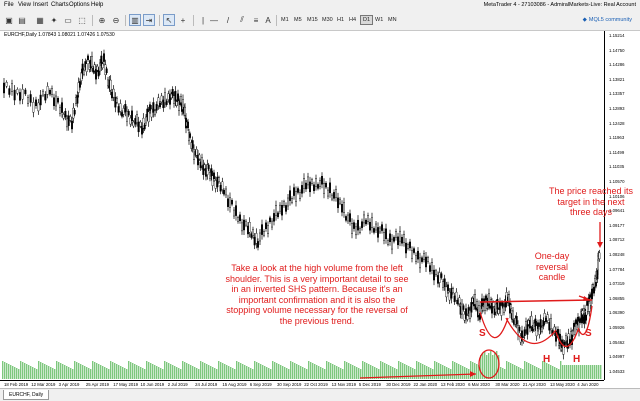 The height and width of the screenshot is (401, 640). Describe the element at coordinates (588, 384) in the screenshot. I see `time-tick: 4 Jun 2020` at that location.